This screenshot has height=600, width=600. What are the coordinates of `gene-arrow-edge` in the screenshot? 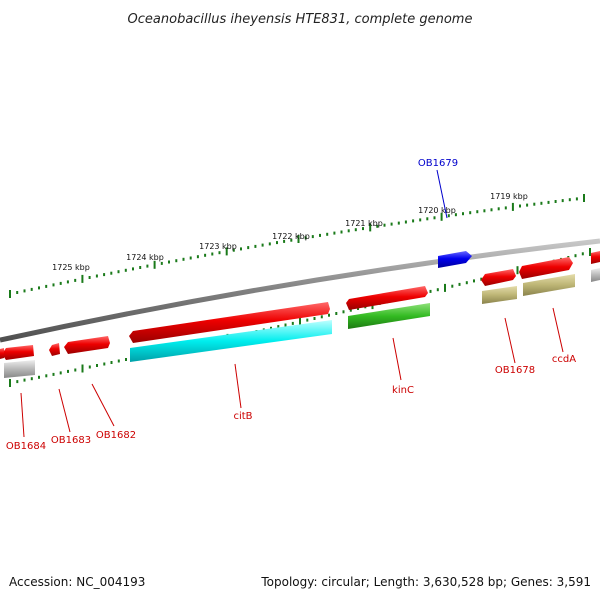 It's located at (595, 257).